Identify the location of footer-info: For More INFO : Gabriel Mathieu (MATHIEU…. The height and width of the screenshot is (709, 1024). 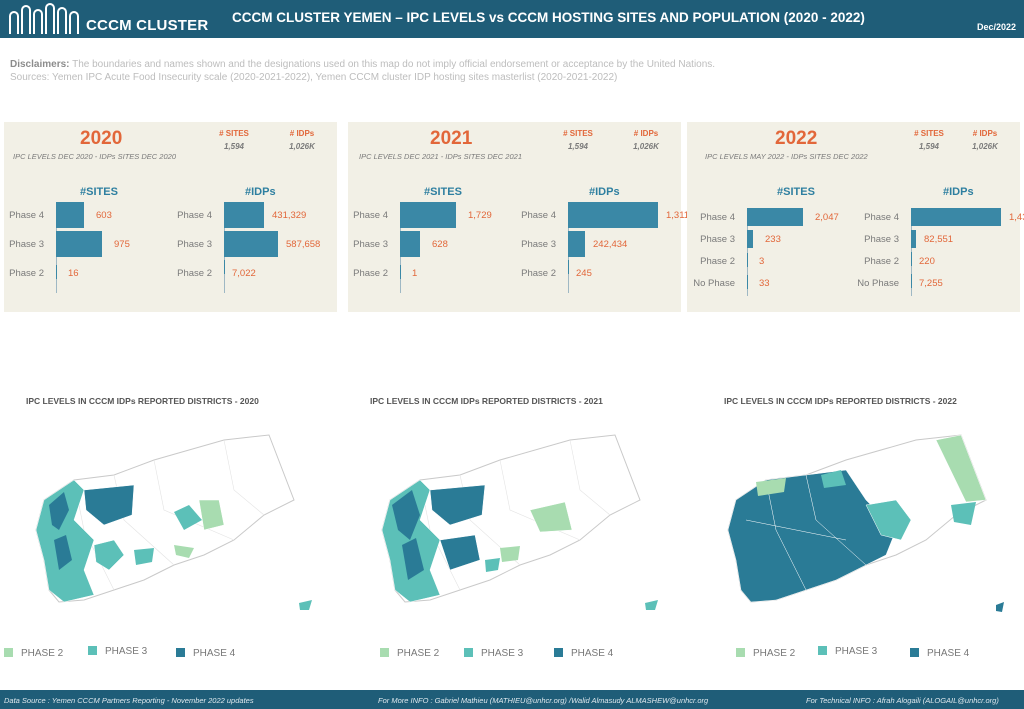
(543, 700).